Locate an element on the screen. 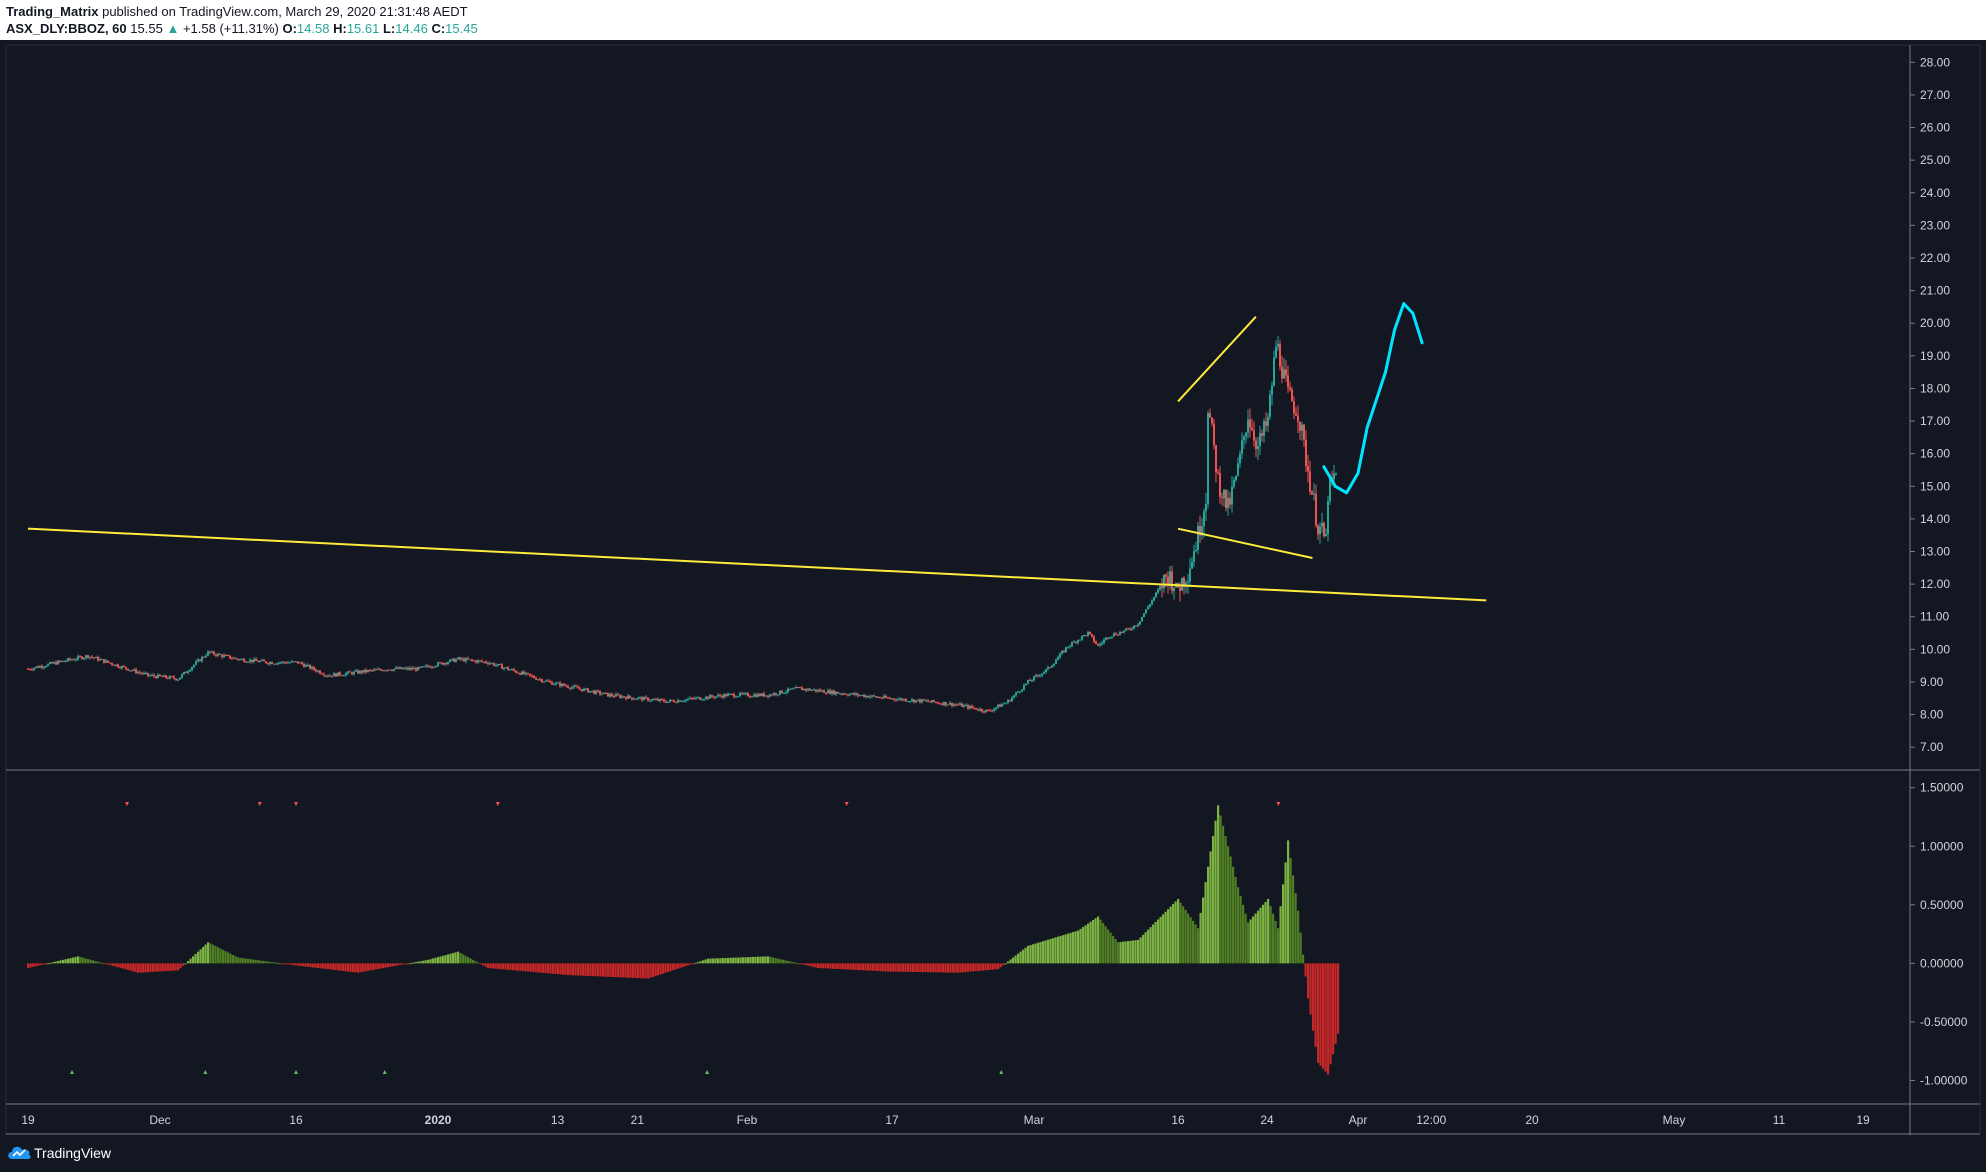 The image size is (1986, 1172). buy-signal-marker is located at coordinates (1001, 1072).